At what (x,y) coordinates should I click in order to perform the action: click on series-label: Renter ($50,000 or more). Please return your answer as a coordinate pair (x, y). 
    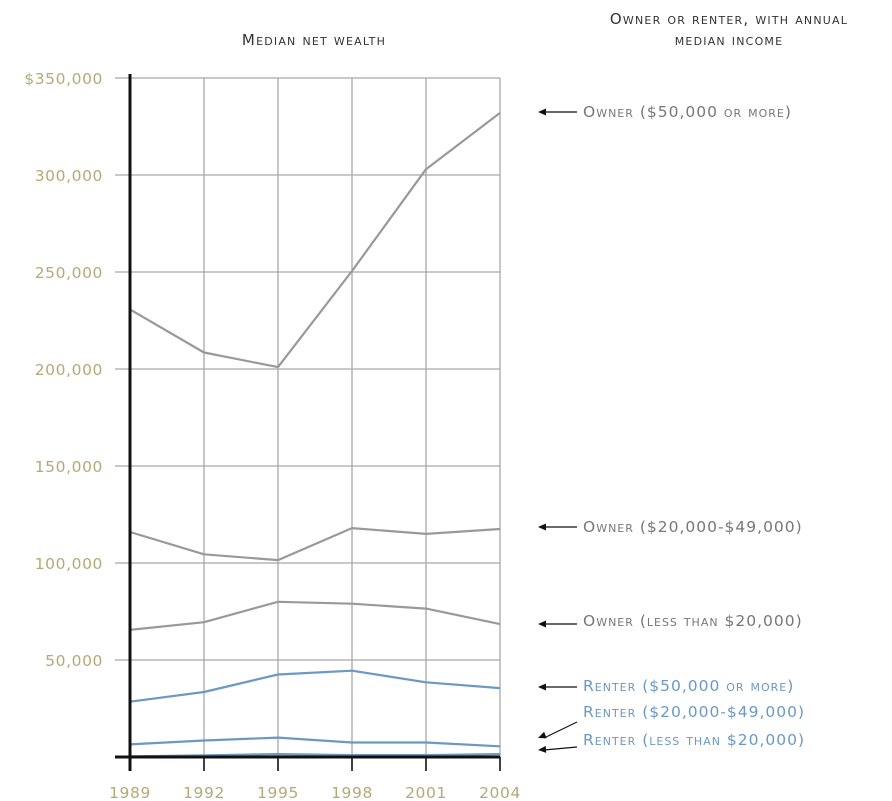
    Looking at the image, I should click on (688, 686).